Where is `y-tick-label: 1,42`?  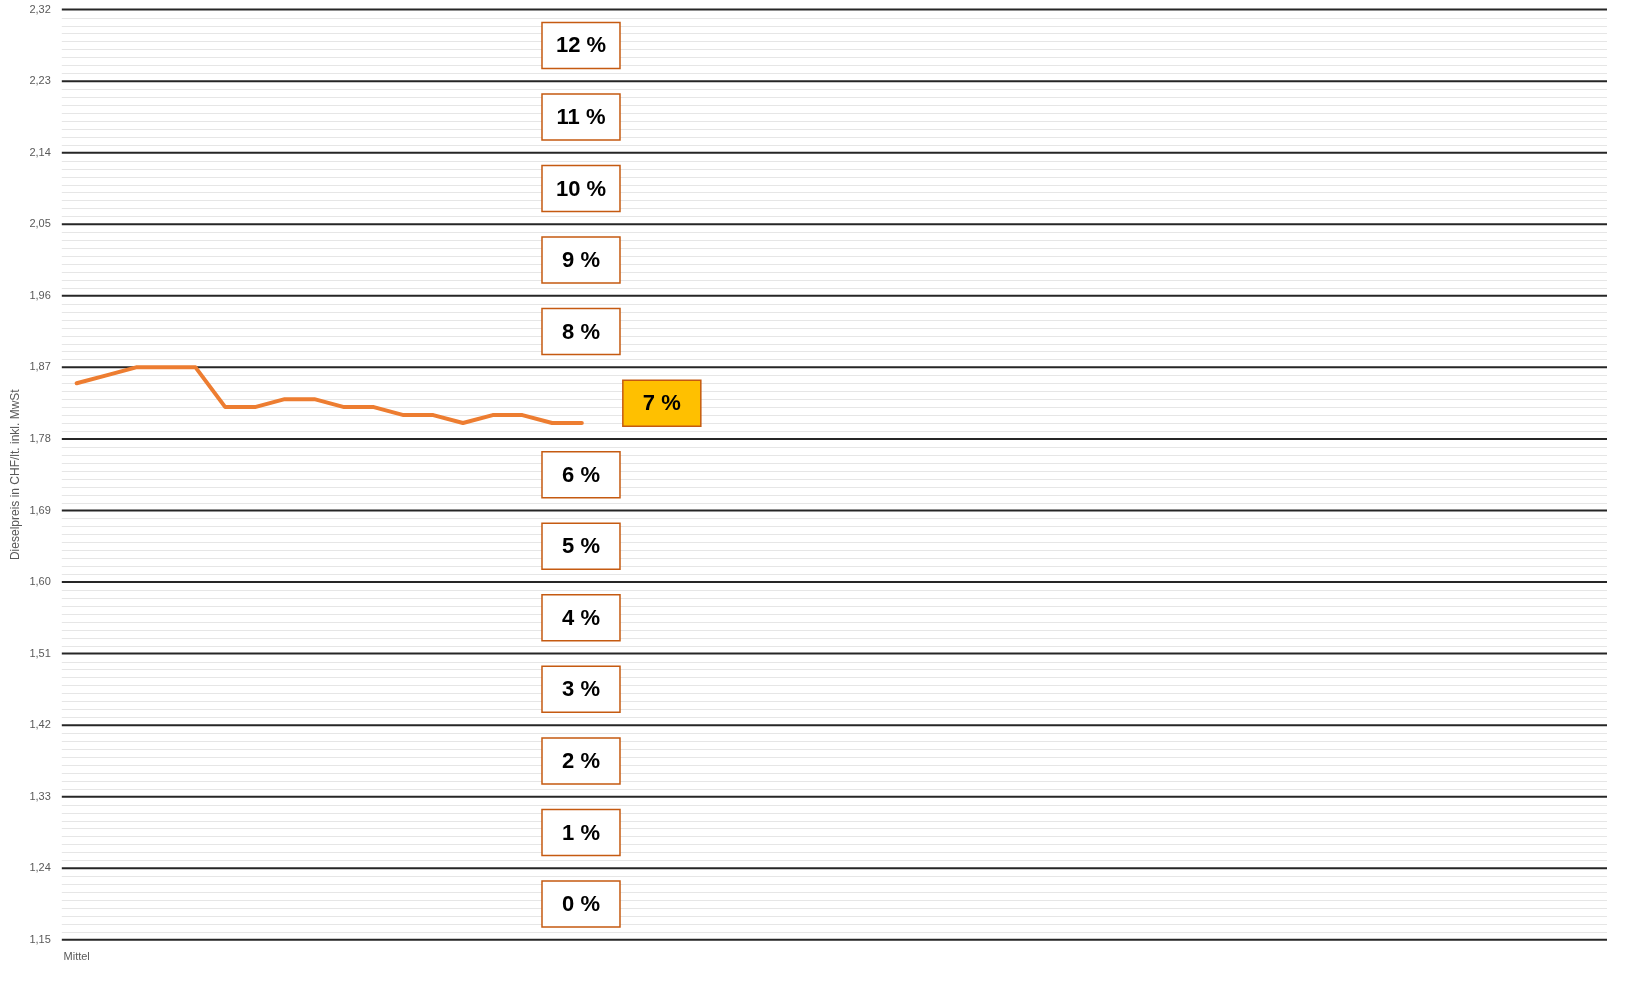
y-tick-label: 1,42 is located at coordinates (40, 724).